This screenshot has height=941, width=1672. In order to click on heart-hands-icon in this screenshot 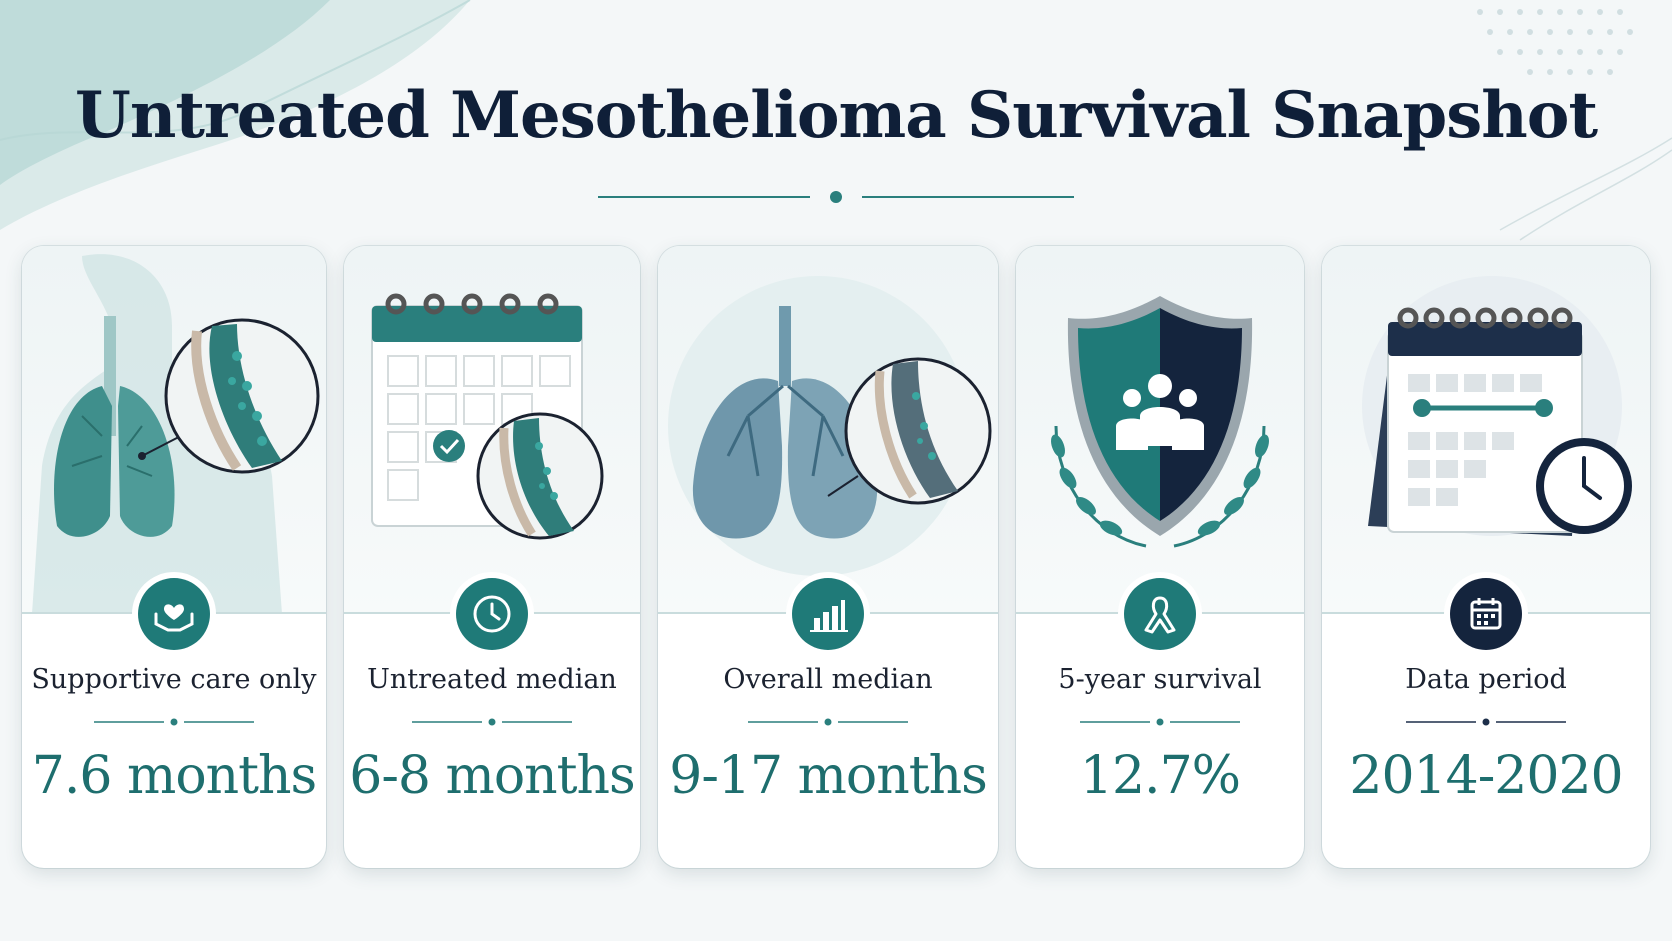, I will do `click(174, 614)`.